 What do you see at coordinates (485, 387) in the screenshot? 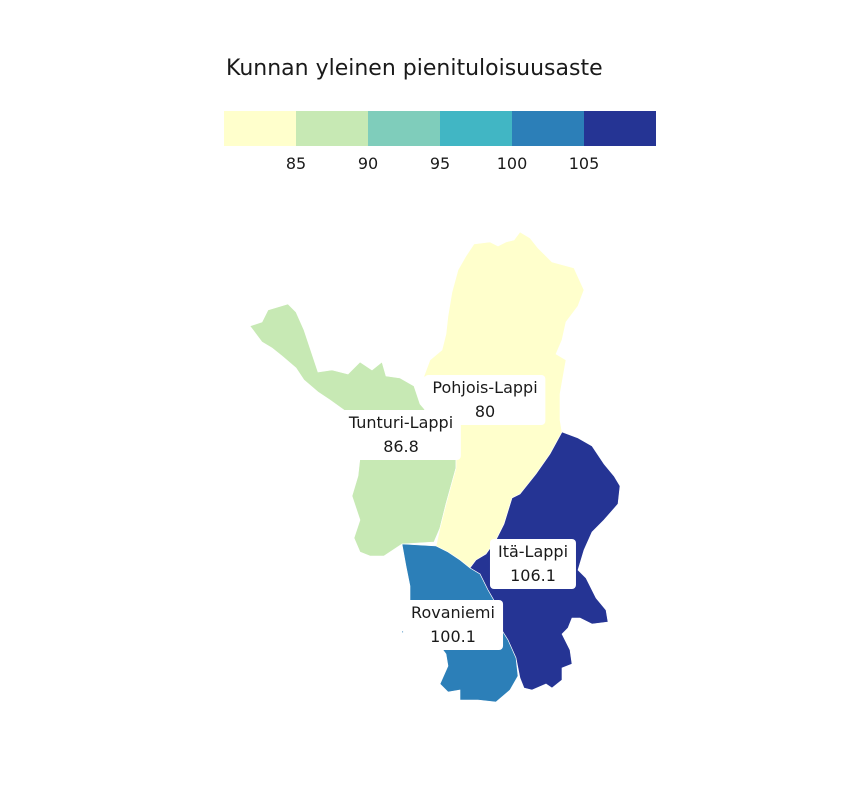
I see `region-label-name: Pohjois-Lappi` at bounding box center [485, 387].